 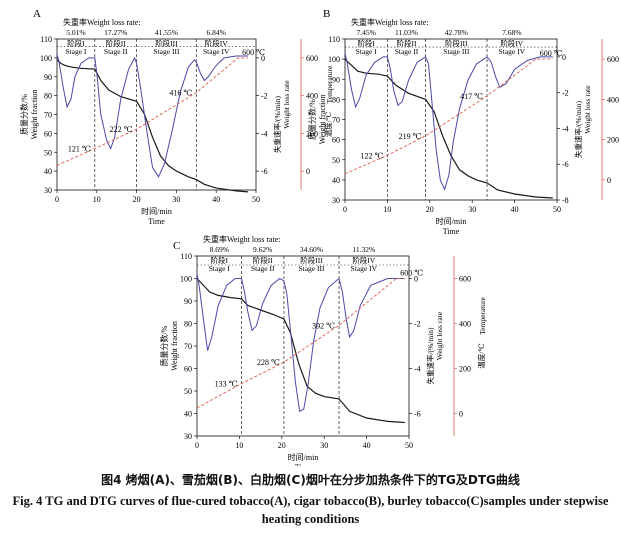 I want to click on stage-loss-1: 8.69%, so click(x=219, y=249).